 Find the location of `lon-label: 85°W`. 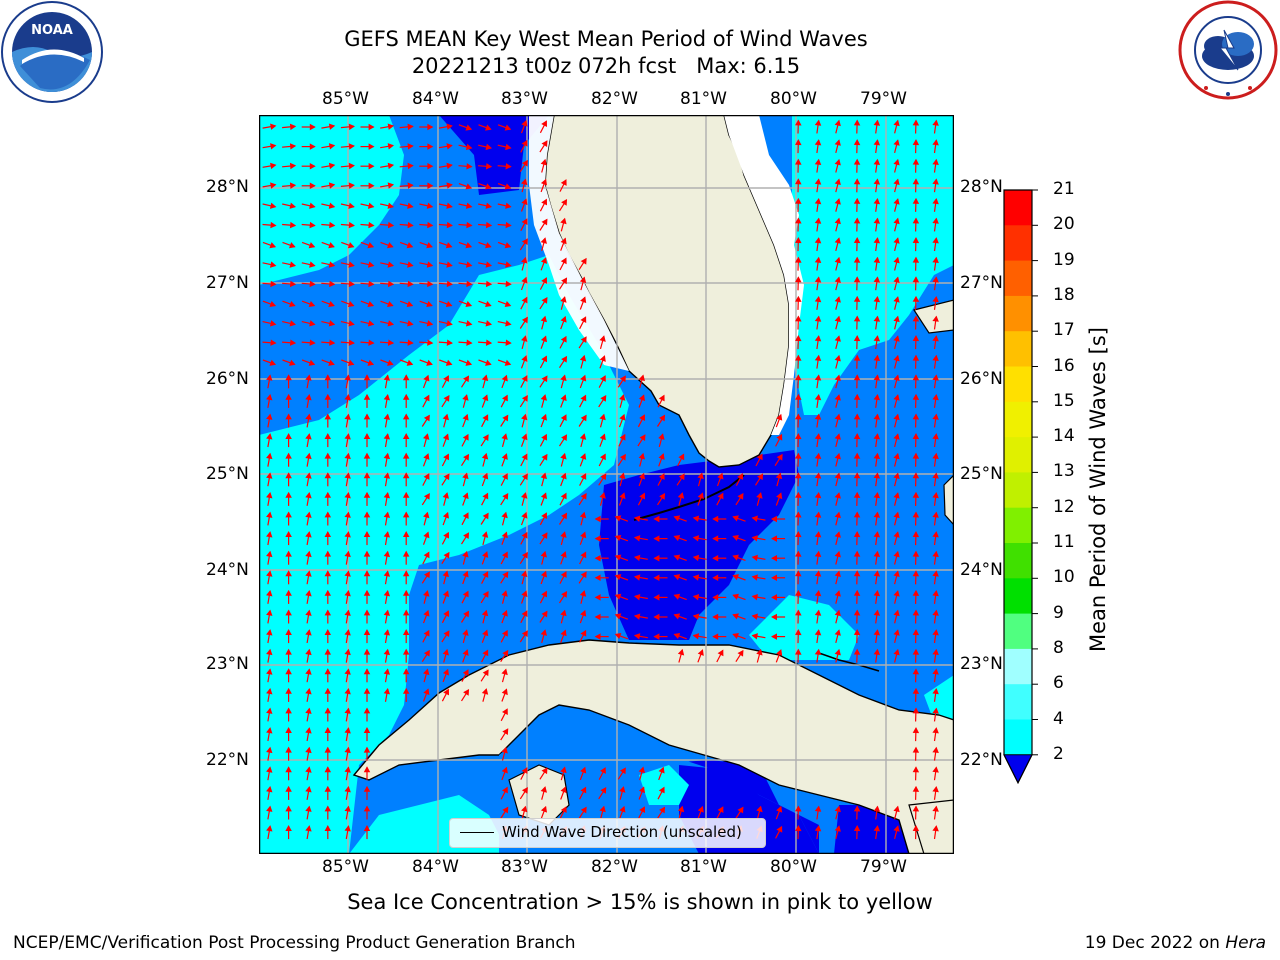

lon-label: 85°W is located at coordinates (345, 867).